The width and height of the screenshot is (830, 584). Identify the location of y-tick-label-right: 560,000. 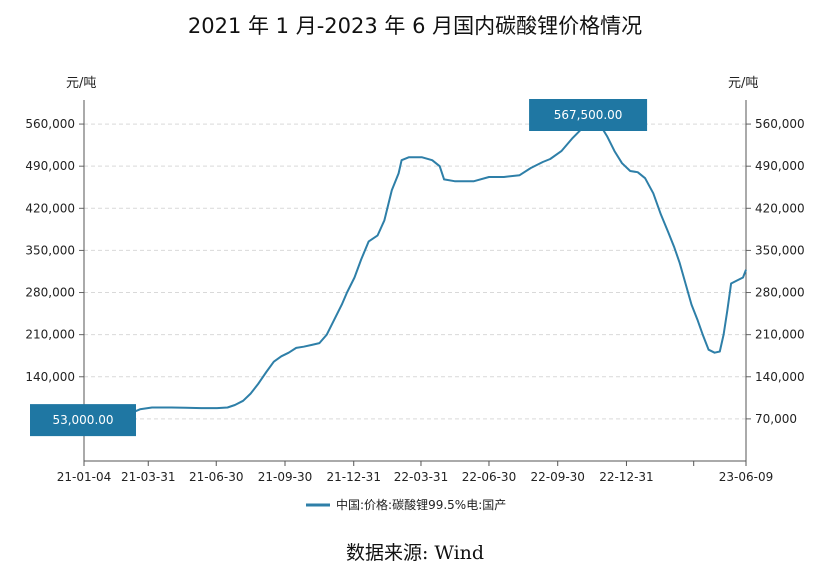
(780, 124).